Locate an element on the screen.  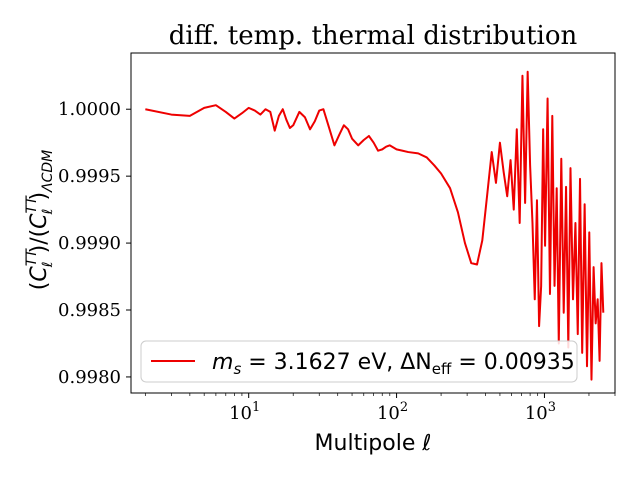
y-tick-label: 1.0000 is located at coordinates (89, 109).